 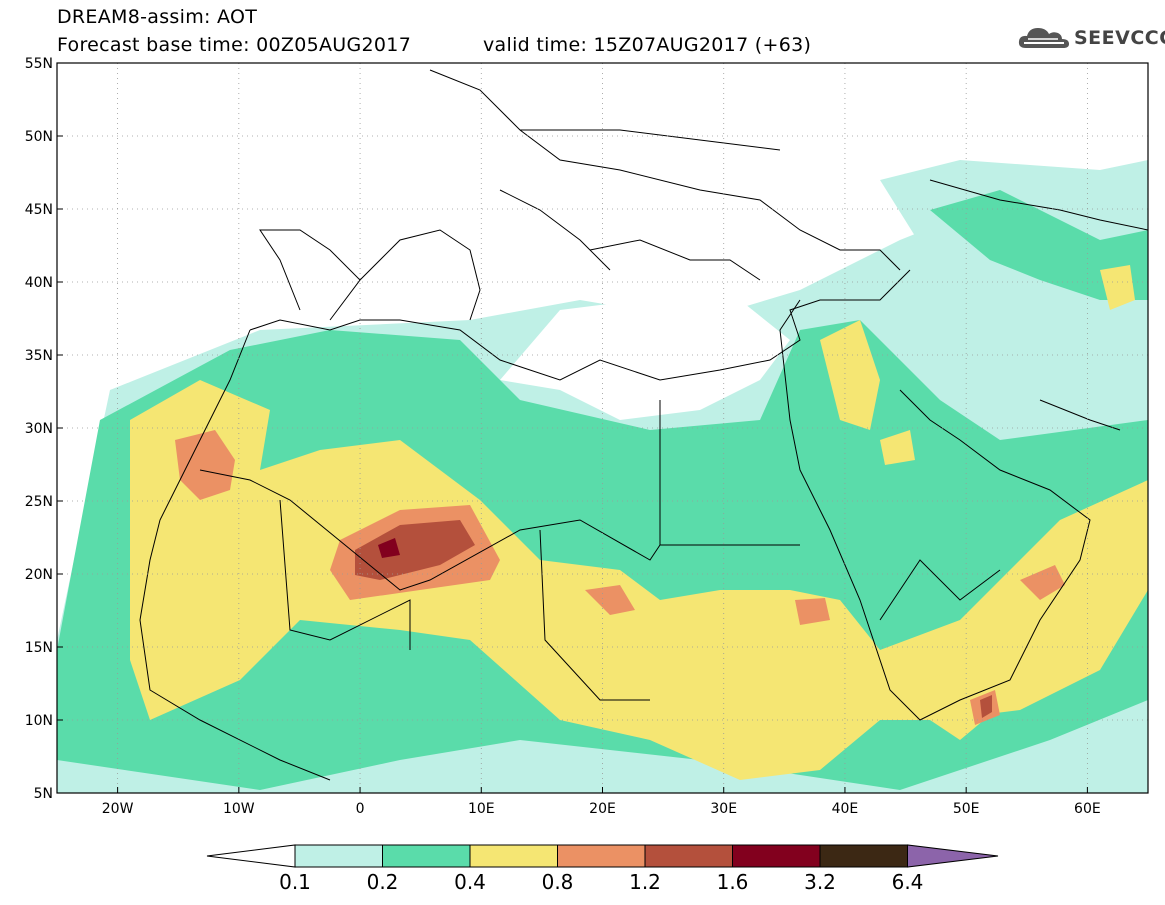 I want to click on colorbar-label: 3.2, so click(x=820, y=882).